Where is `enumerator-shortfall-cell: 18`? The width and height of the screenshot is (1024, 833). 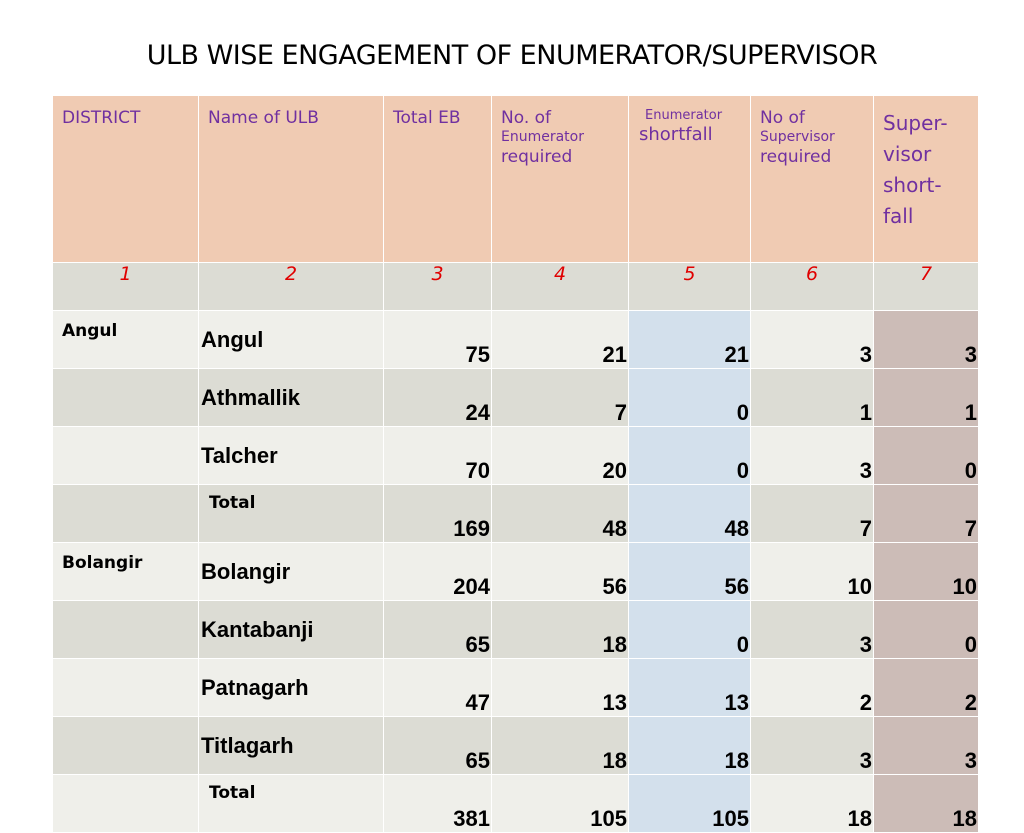
enumerator-shortfall-cell: 18 is located at coordinates (689, 745).